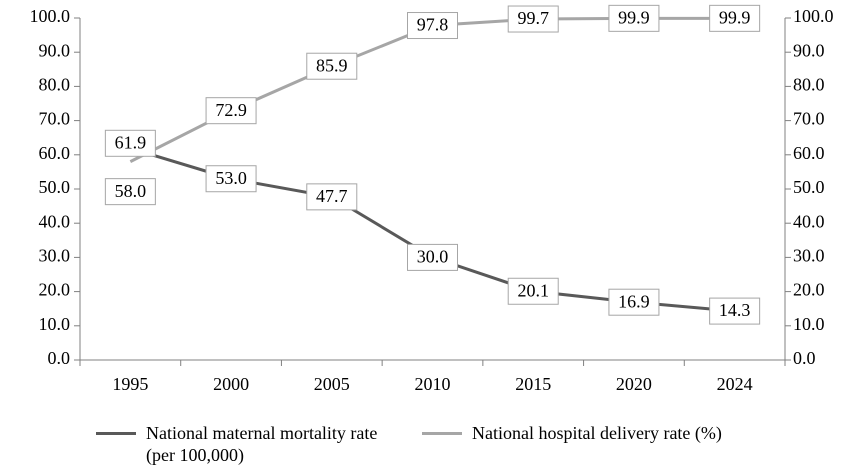  I want to click on data-label: 58.0, so click(131, 191).